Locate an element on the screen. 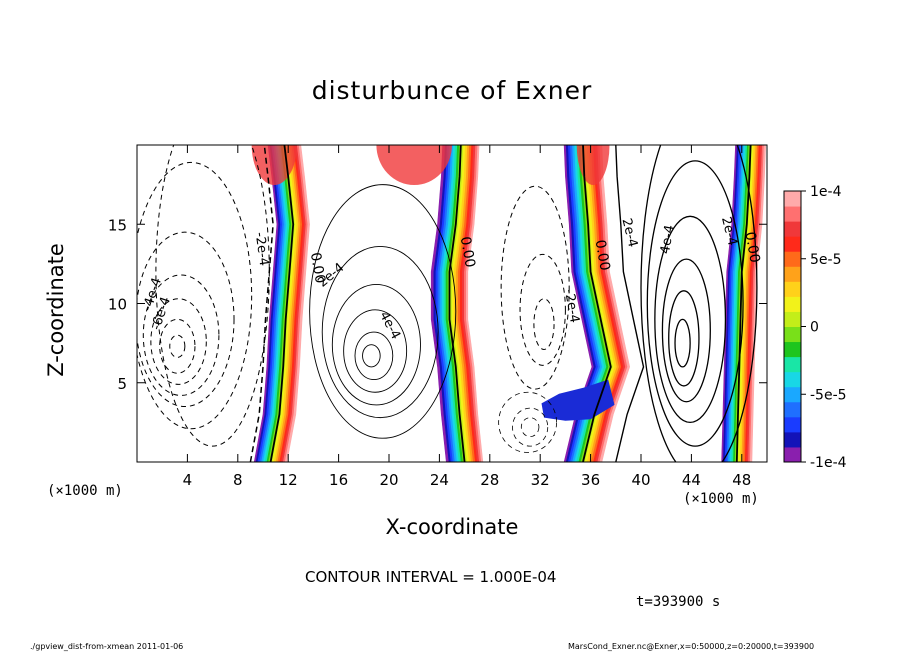 Image resolution: width=904 pixels, height=654 pixels. colorbar-tick-label: 1e-4 is located at coordinates (826, 192).